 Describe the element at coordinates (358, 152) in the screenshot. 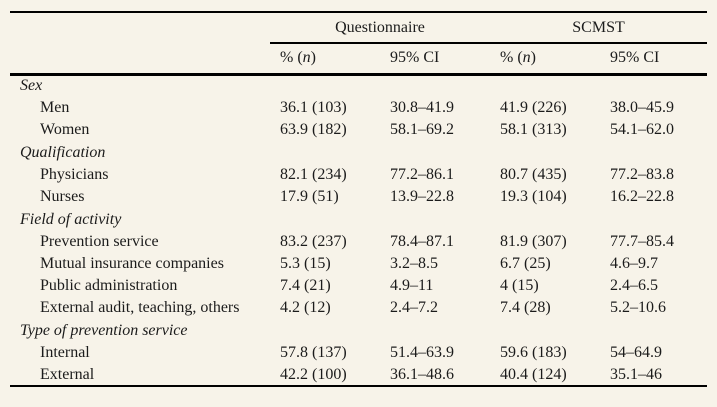

I see `section-row: Qualification` at that location.